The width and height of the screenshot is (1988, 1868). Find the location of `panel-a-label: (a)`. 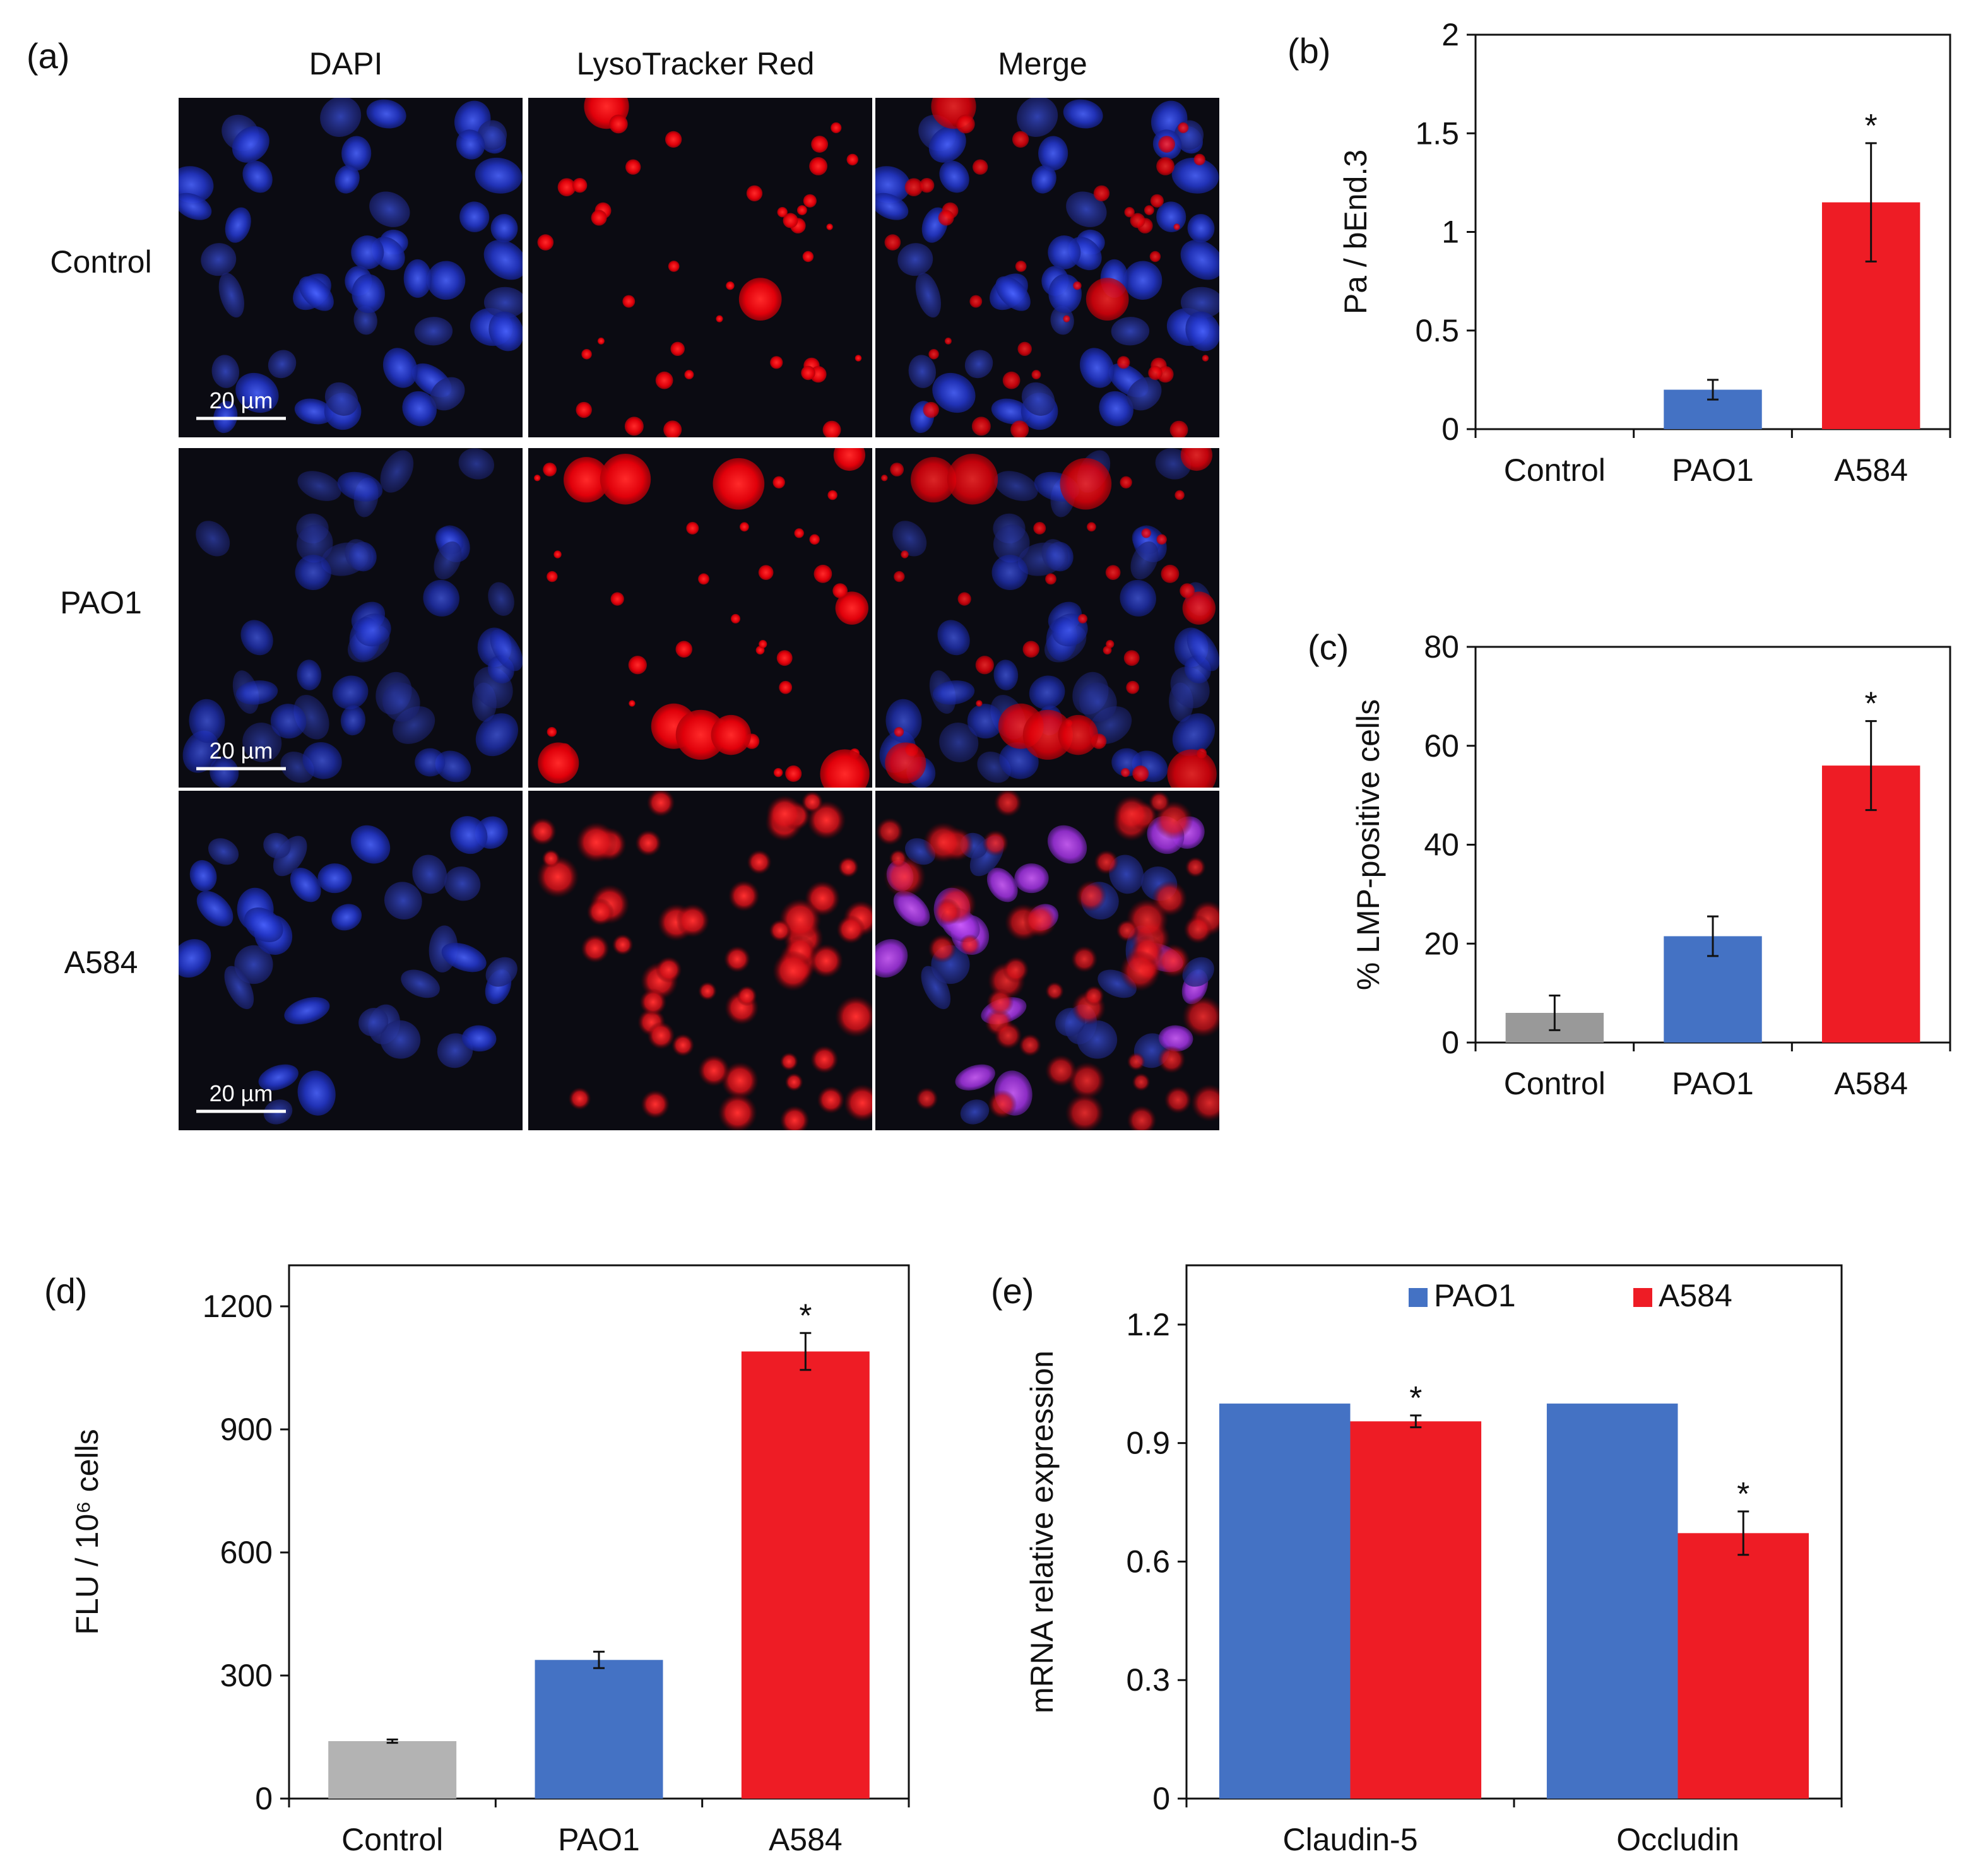

panel-a-label: (a) is located at coordinates (48, 56).